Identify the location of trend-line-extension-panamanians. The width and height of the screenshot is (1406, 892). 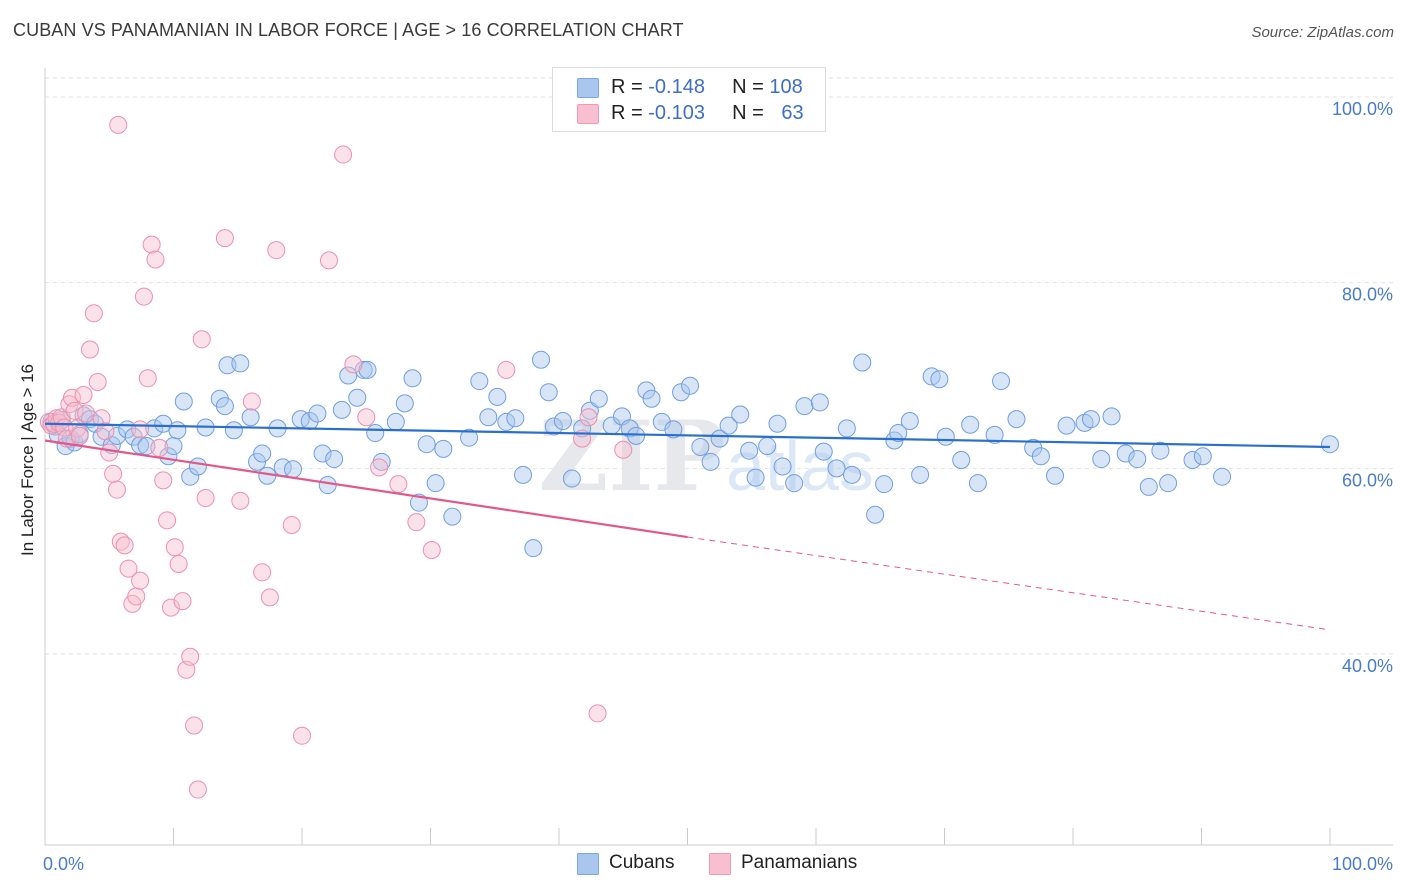
(1009, 583).